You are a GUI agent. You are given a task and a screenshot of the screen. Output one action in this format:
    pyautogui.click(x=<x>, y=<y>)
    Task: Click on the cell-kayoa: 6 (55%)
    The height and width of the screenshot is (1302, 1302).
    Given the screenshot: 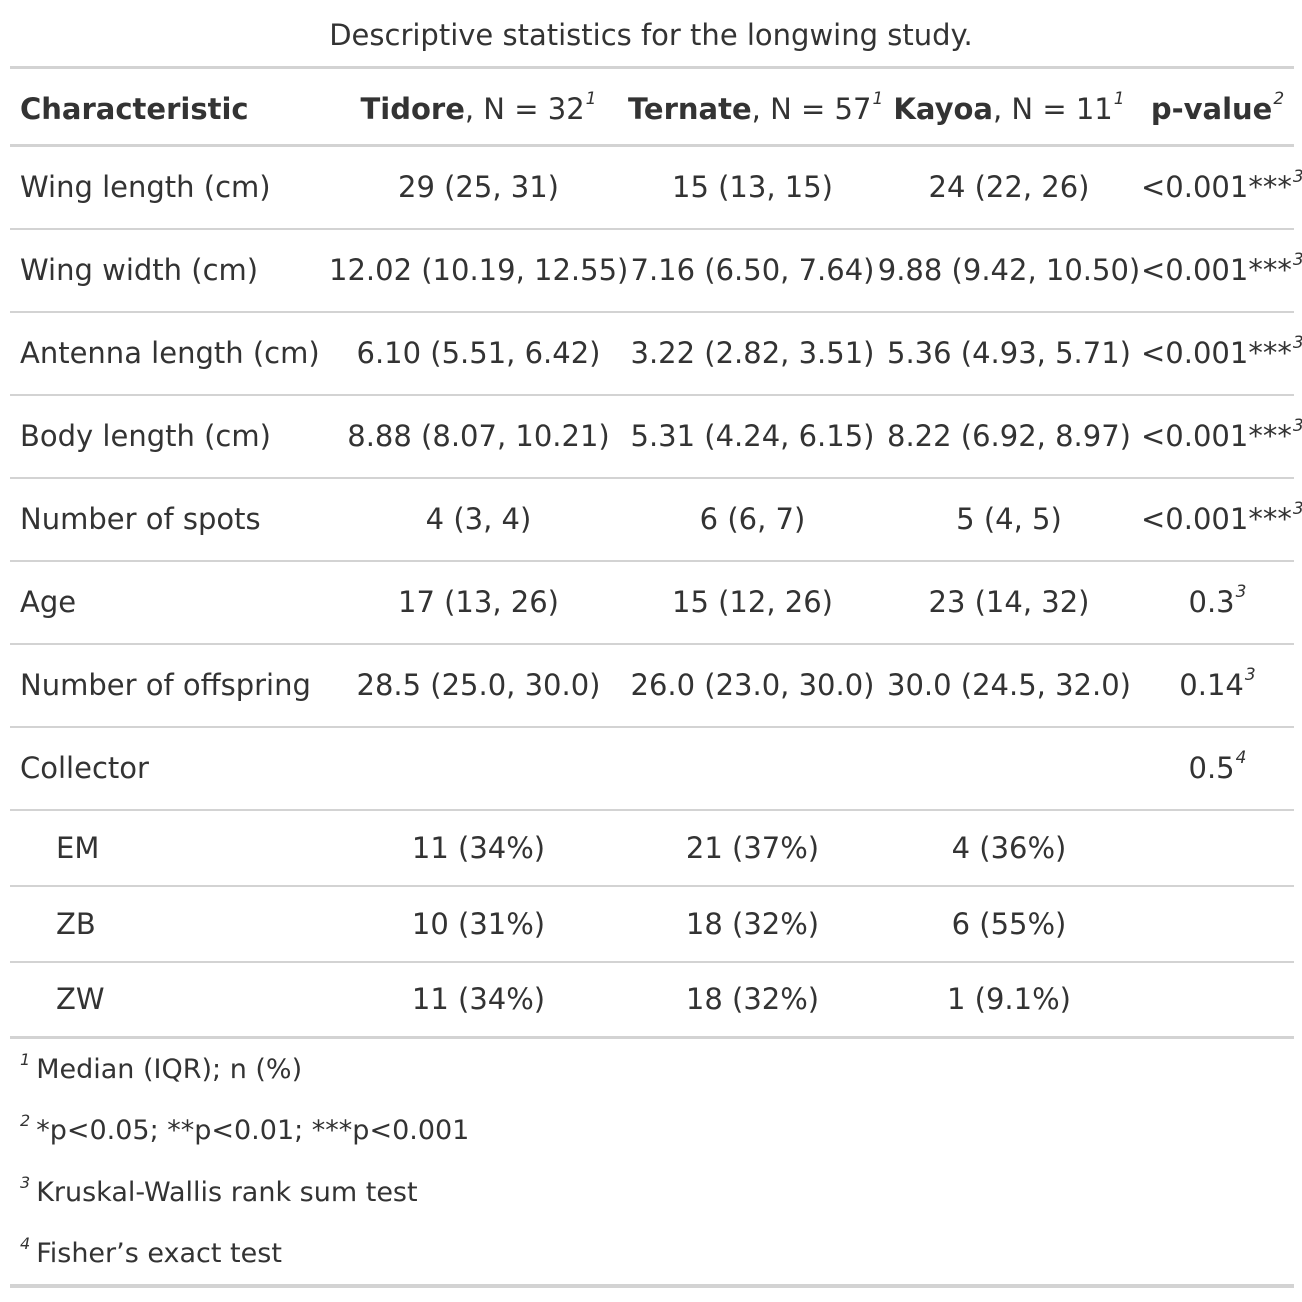 What is the action you would take?
    pyautogui.click(x=1009, y=923)
    